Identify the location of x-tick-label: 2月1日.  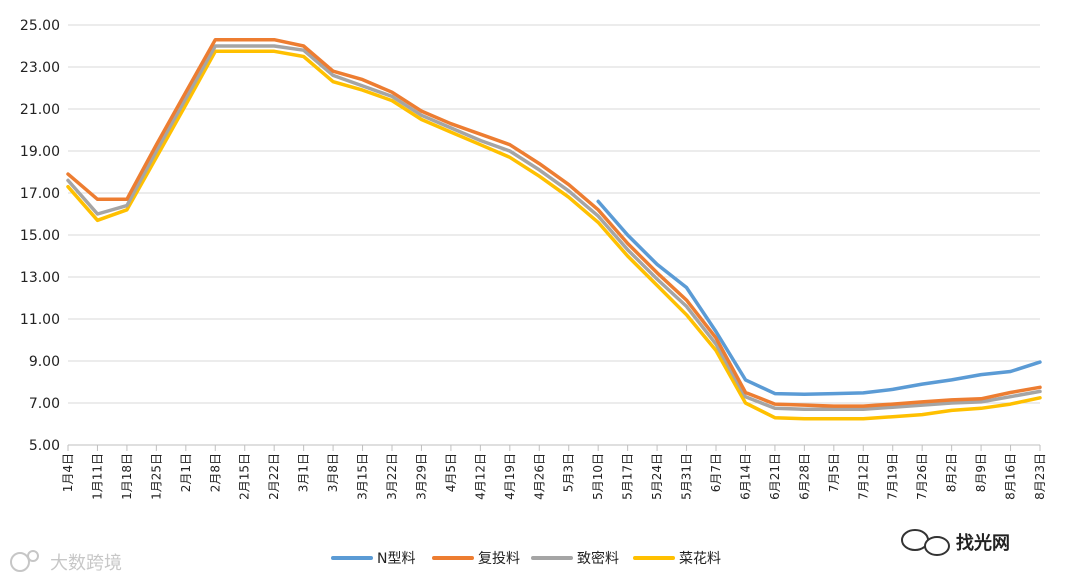
(186, 472).